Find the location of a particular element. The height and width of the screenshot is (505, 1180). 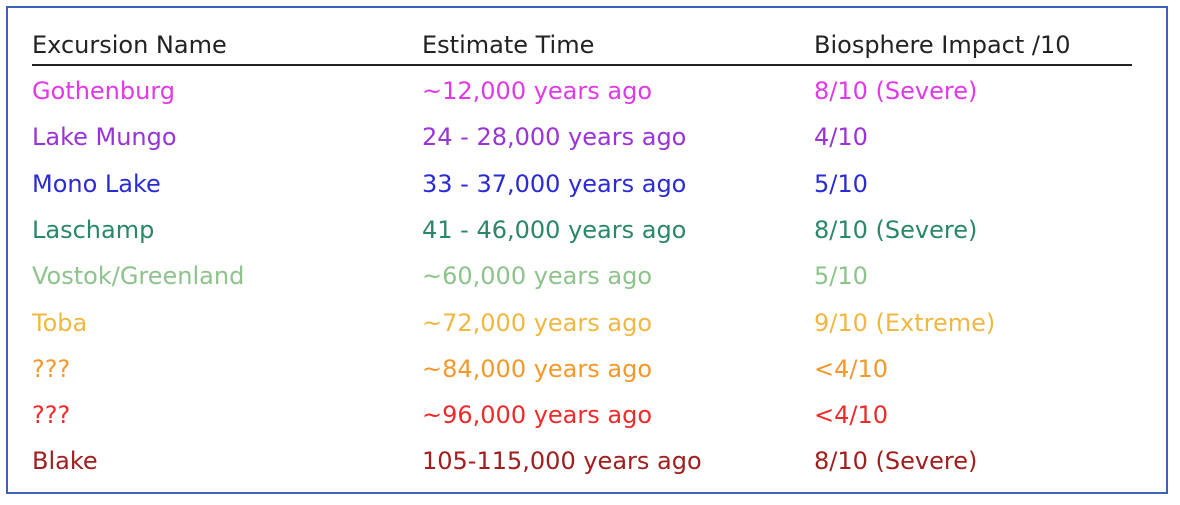

table-cell: ~72,000 years ago is located at coordinates (537, 322).